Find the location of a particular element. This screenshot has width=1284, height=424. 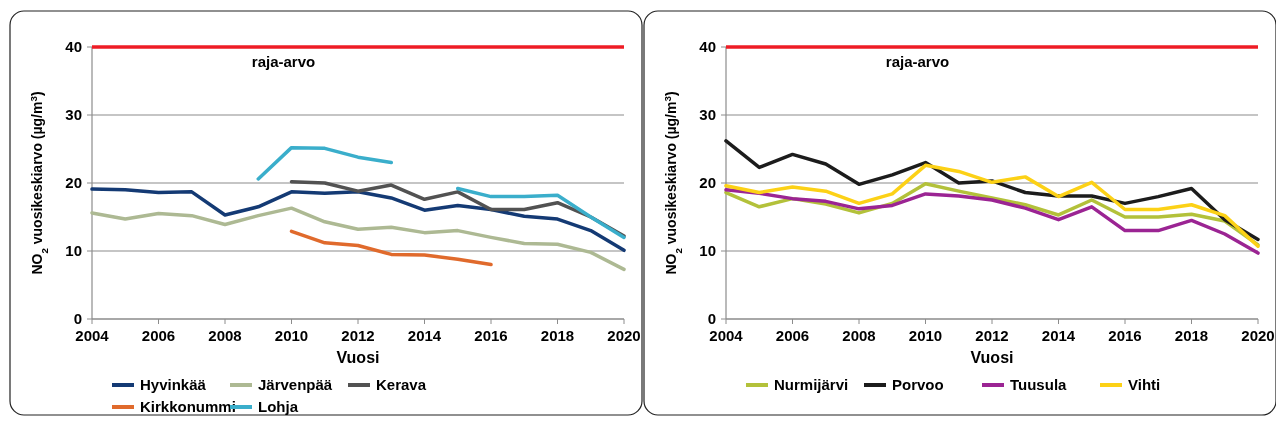

legend-label: Hyvinkää is located at coordinates (173, 385).